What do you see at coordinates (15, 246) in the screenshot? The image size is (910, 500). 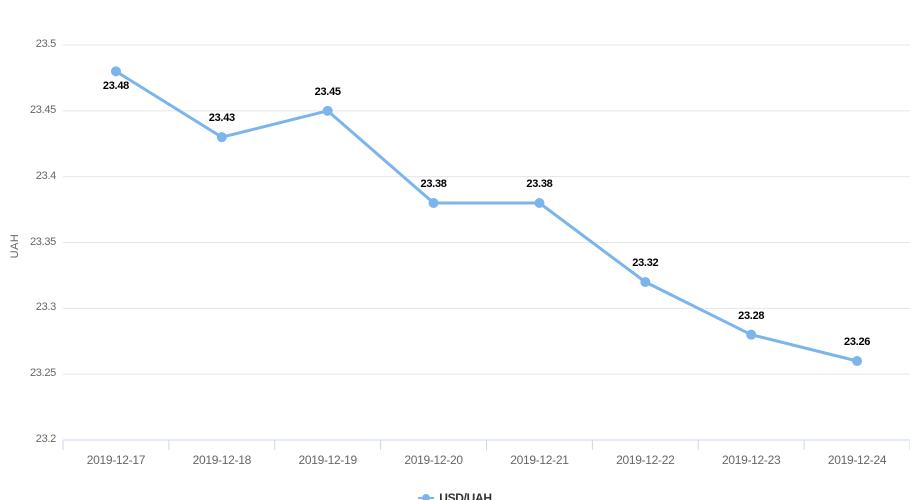 I see `y-axis-title: UAH` at bounding box center [15, 246].